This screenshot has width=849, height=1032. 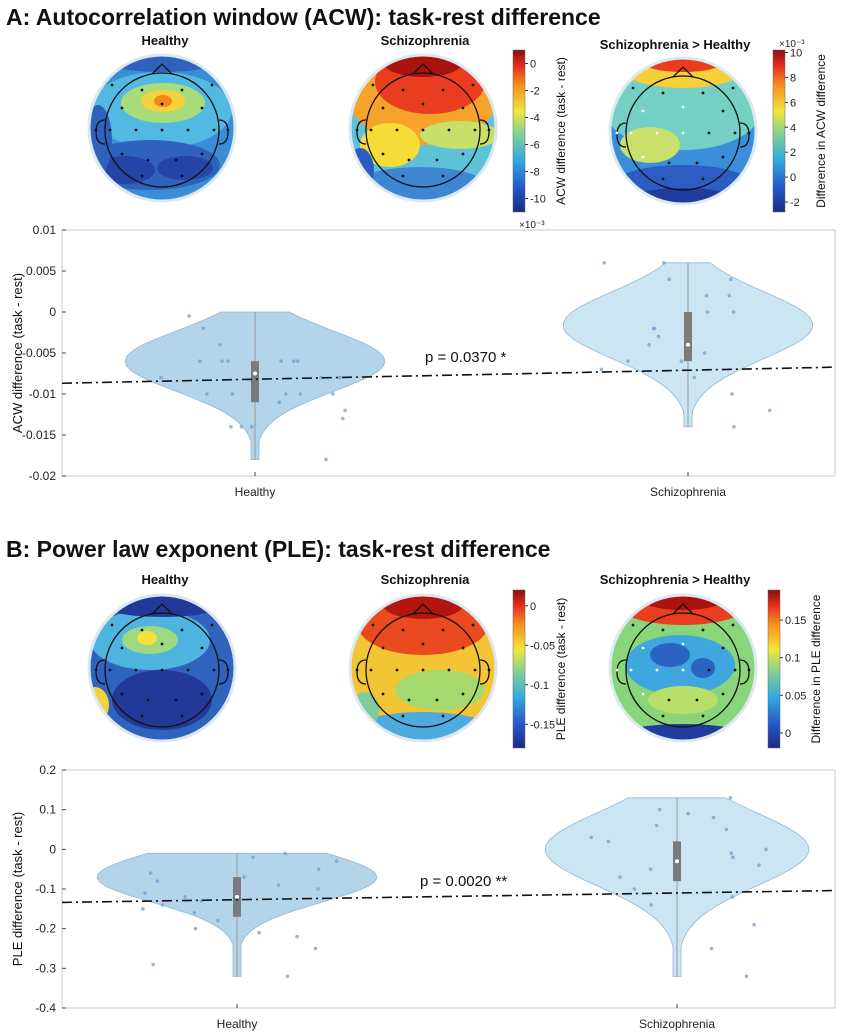 What do you see at coordinates (796, 53) in the screenshot?
I see `colorbar-tick-label: 10` at bounding box center [796, 53].